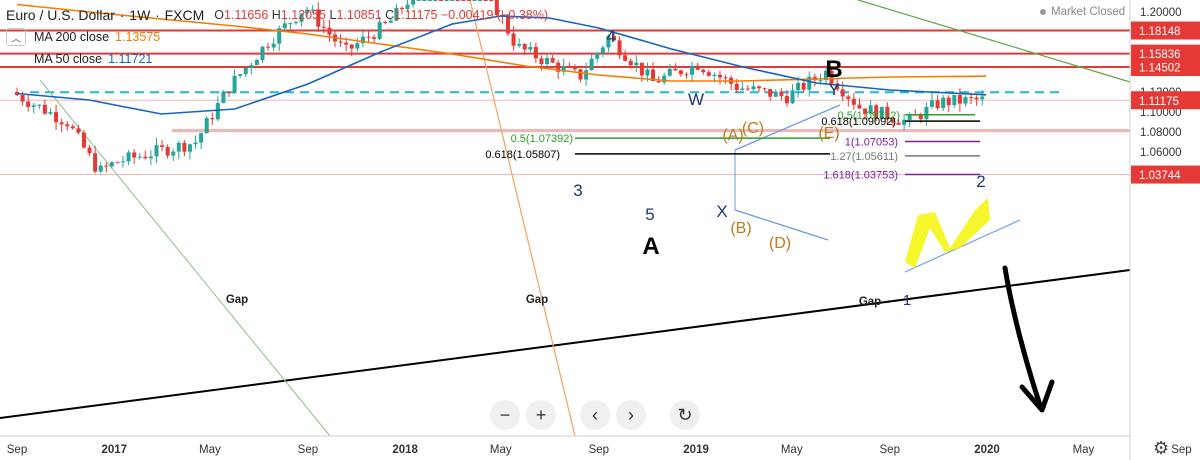 This screenshot has height=460, width=1200. I want to click on wedge-lower-line, so click(962, 246).